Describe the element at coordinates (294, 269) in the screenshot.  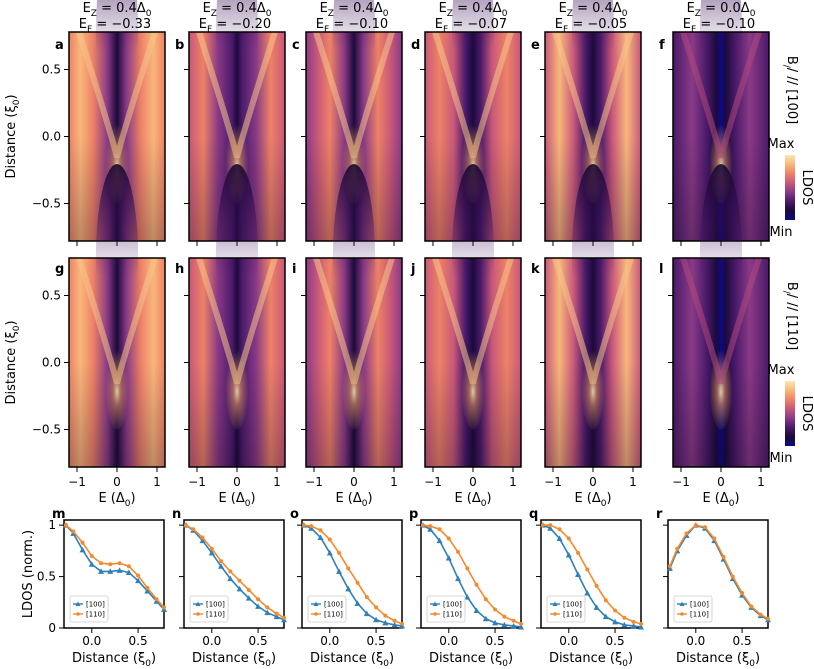
I see `panel-label-i: i` at that location.